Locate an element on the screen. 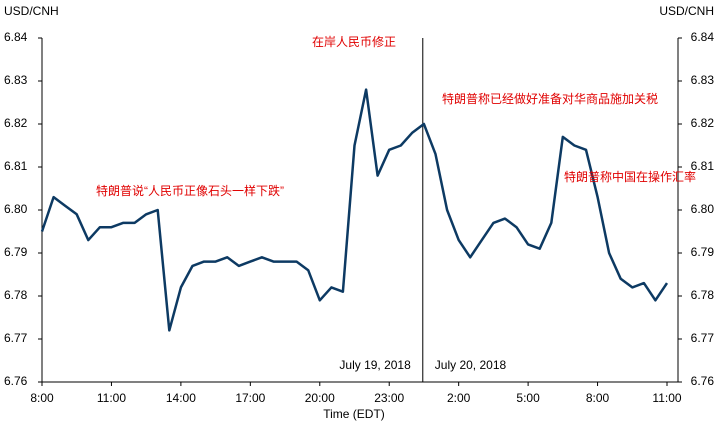  x-tick-label: 17:00 is located at coordinates (250, 398).